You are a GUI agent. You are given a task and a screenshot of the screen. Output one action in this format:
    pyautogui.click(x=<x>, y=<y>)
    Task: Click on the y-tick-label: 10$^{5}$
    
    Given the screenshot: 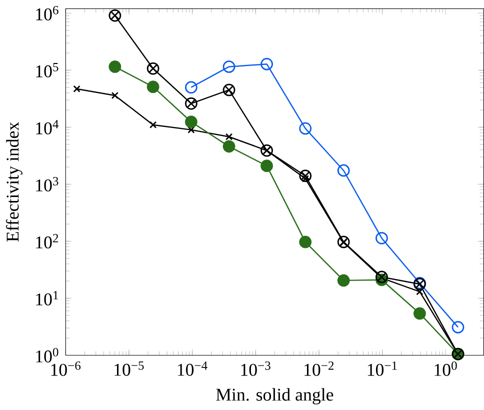 What is the action you would take?
    pyautogui.click(x=47, y=70)
    